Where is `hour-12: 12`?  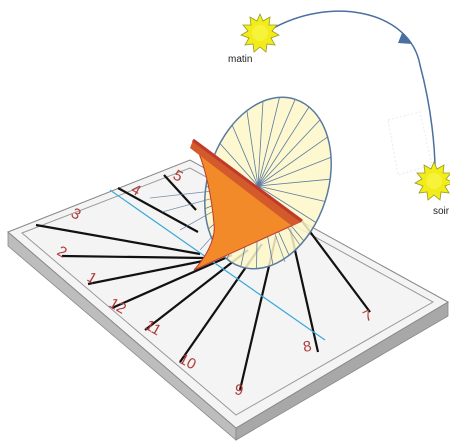 hour-12: 12 is located at coordinates (117, 306).